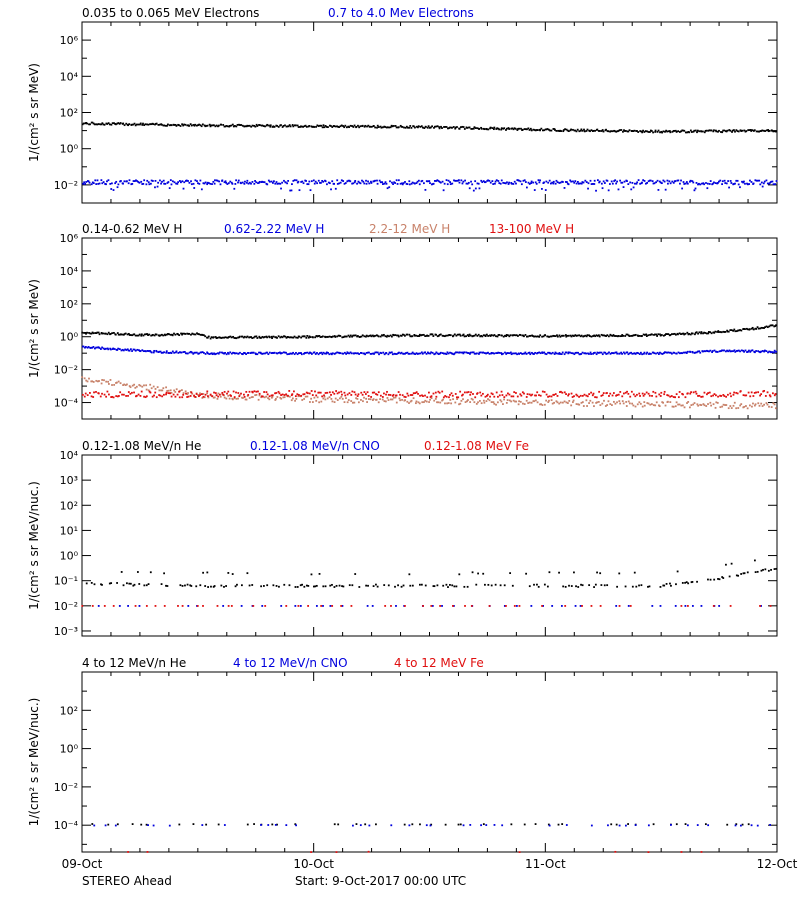  What do you see at coordinates (66, 185) in the screenshot?
I see `y-tick-label: 10⁻²` at bounding box center [66, 185].